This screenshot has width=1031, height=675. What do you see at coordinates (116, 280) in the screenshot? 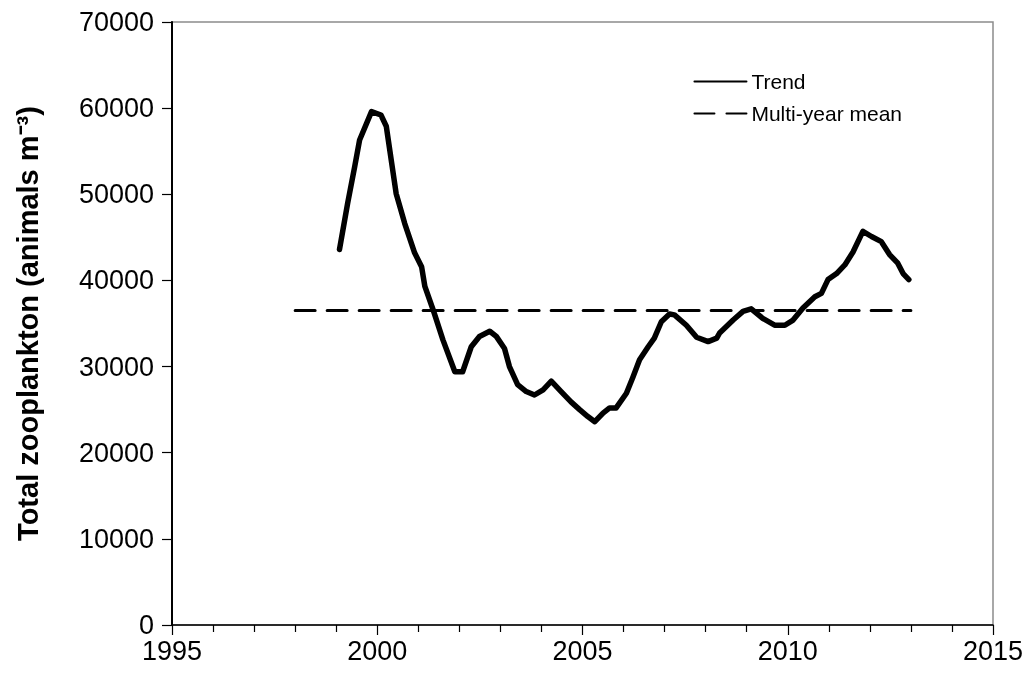
I see `y-tick-label: 40000` at bounding box center [116, 280].